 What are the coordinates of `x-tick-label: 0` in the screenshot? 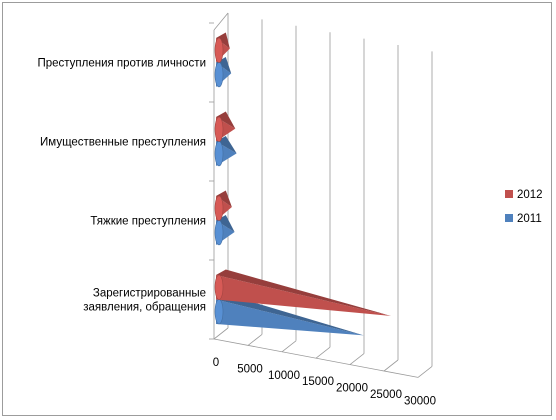 It's located at (216, 363).